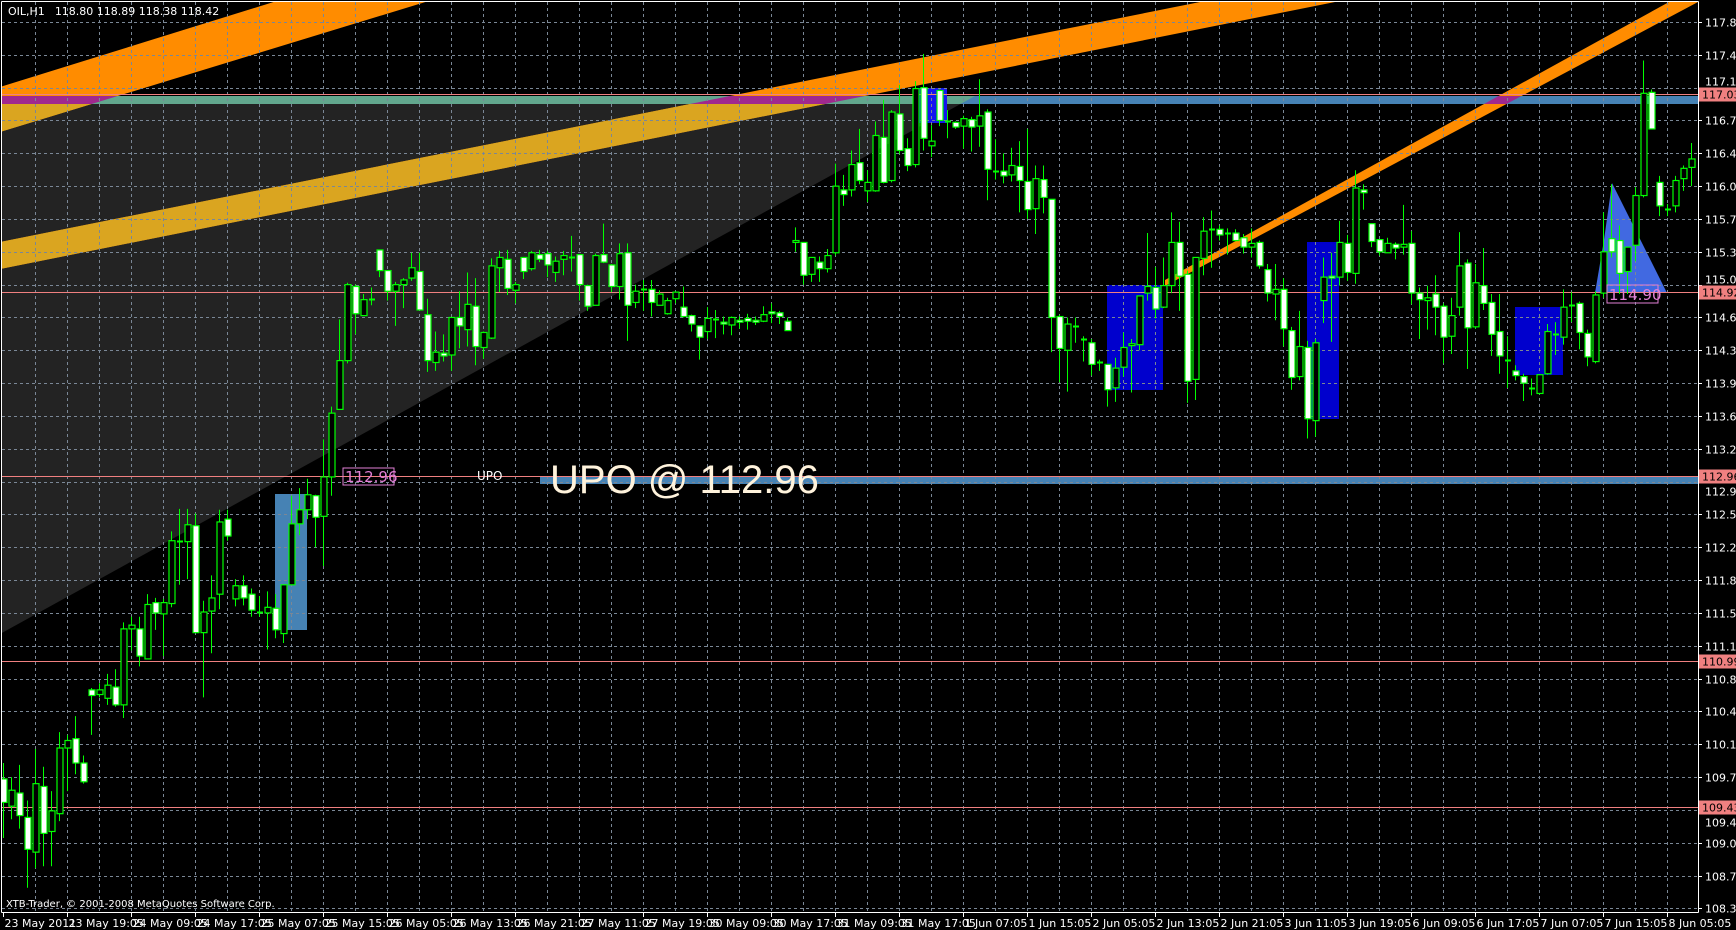 The width and height of the screenshot is (1736, 930). Describe the element at coordinates (746, 923) in the screenshot. I see `x-tick-label: 30 May 09:05` at that location.